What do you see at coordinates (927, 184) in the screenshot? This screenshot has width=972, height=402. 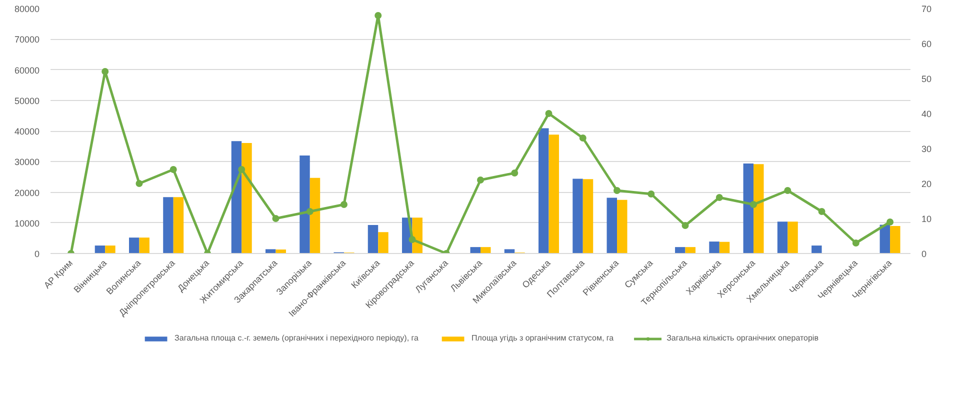 I see `y2-tick-label: 20` at bounding box center [927, 184].